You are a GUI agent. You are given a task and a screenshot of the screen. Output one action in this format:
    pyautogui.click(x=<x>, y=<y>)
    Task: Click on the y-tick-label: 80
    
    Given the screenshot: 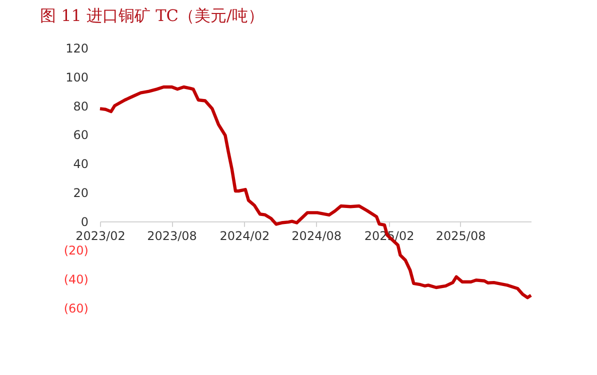 What is the action you would take?
    pyautogui.click(x=80, y=106)
    